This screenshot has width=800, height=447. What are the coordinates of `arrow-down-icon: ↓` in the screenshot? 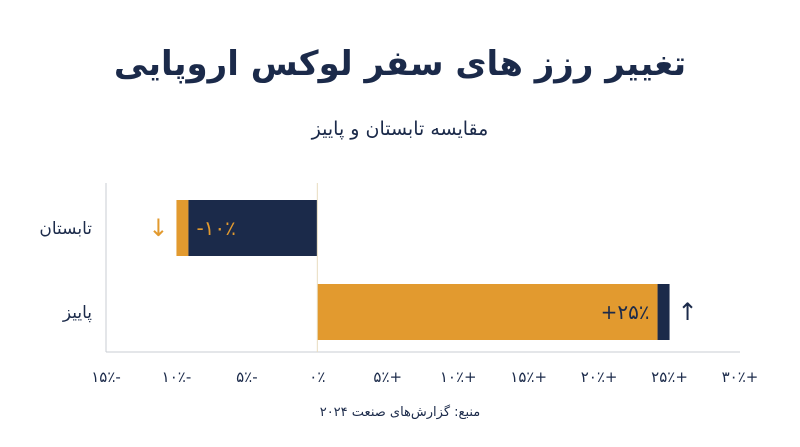 It's located at (158, 228).